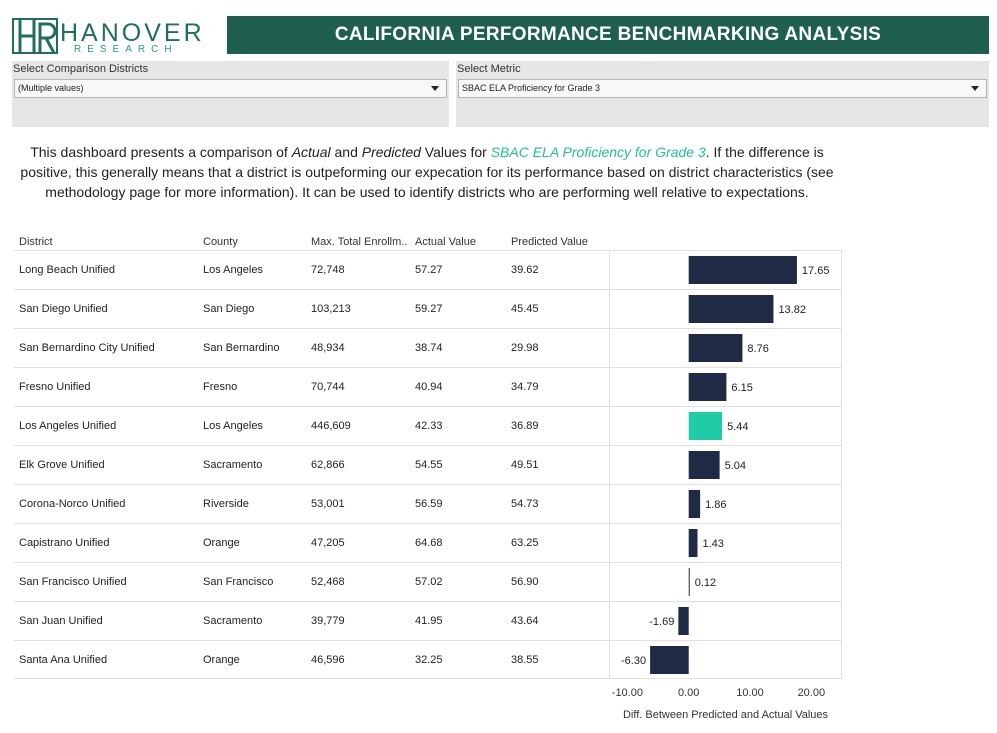  What do you see at coordinates (328, 465) in the screenshot?
I see `cell-enrollment: 62,866` at bounding box center [328, 465].